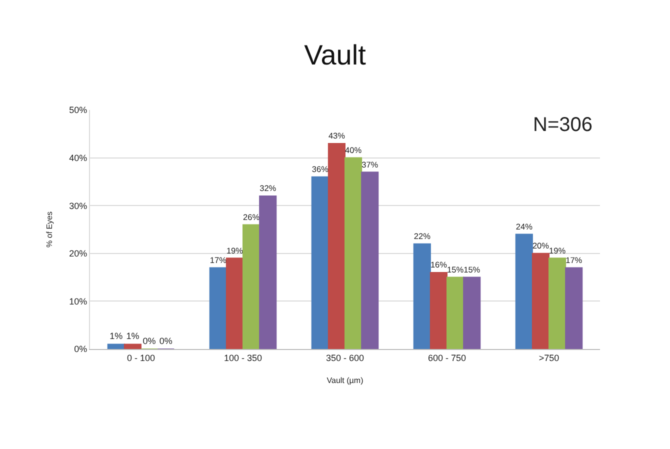 Image resolution: width=670 pixels, height=449 pixels. Describe the element at coordinates (78, 157) in the screenshot. I see `y-tick-label: 40%` at that location.